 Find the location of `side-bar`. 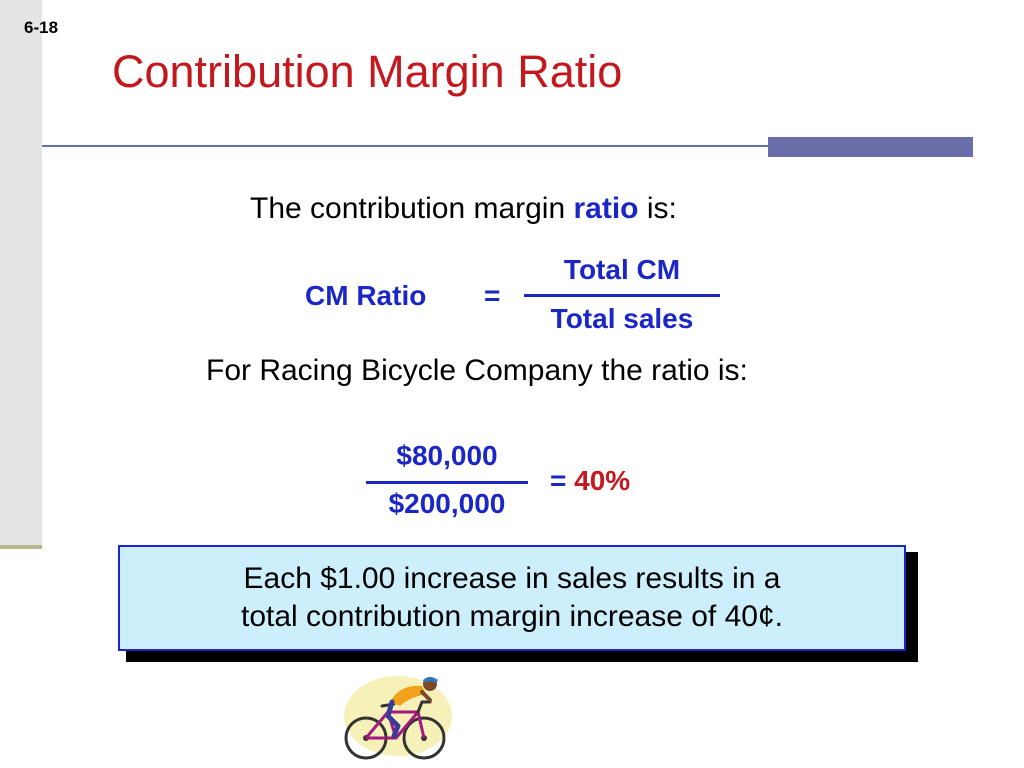

side-bar is located at coordinates (21, 274).